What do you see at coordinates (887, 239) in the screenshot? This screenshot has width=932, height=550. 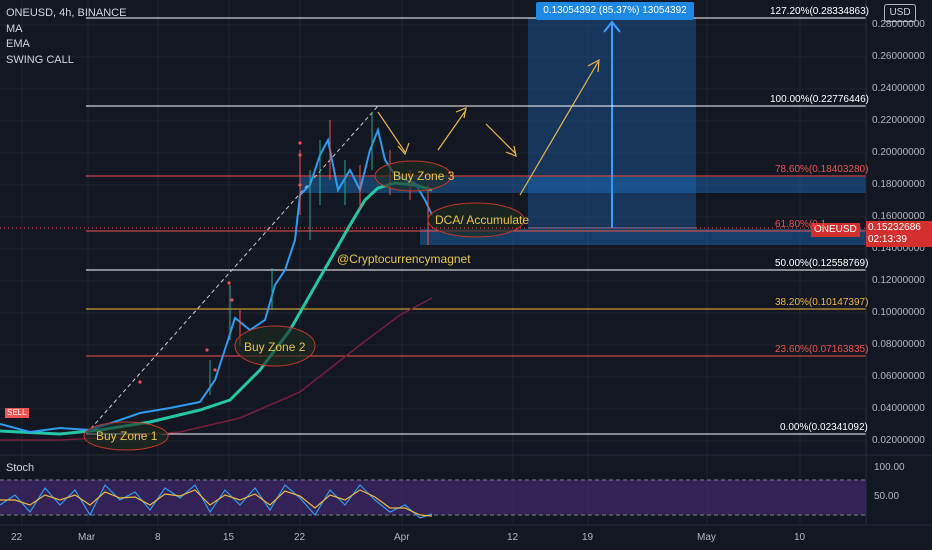 I see `candle-countdown: 02:13:39` at bounding box center [887, 239].